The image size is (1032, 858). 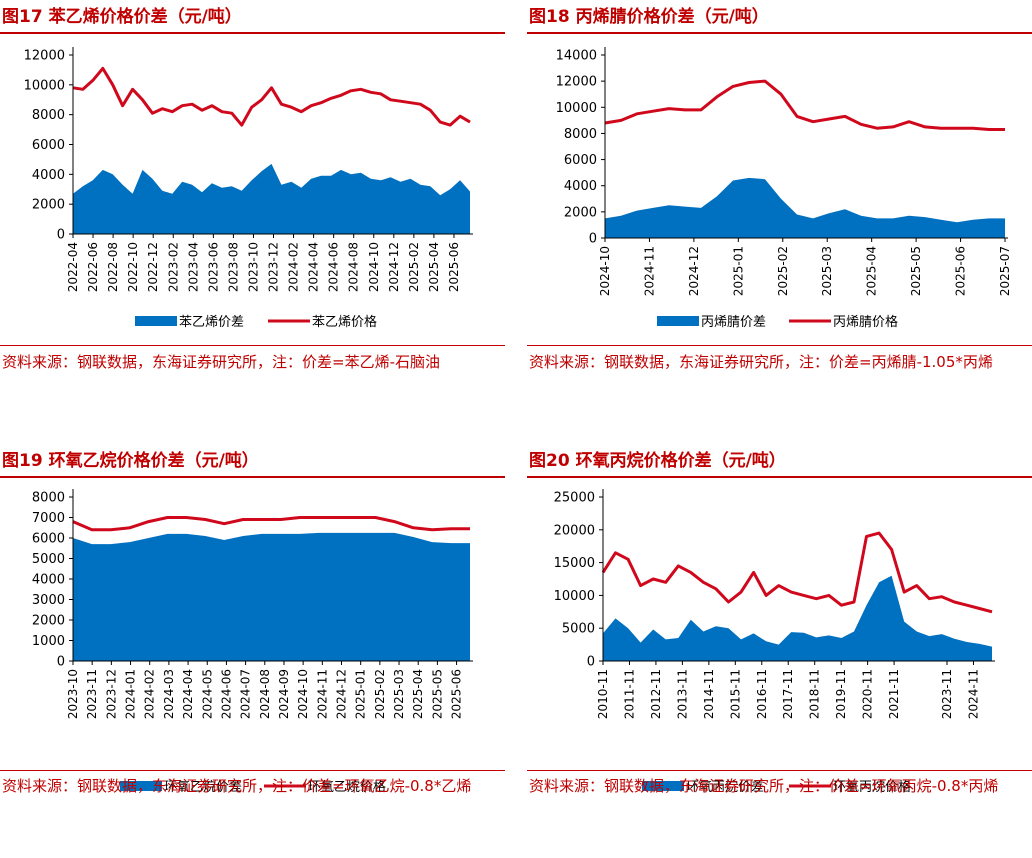 I want to click on x-tick-label: 2022-04, so click(x=73, y=267).